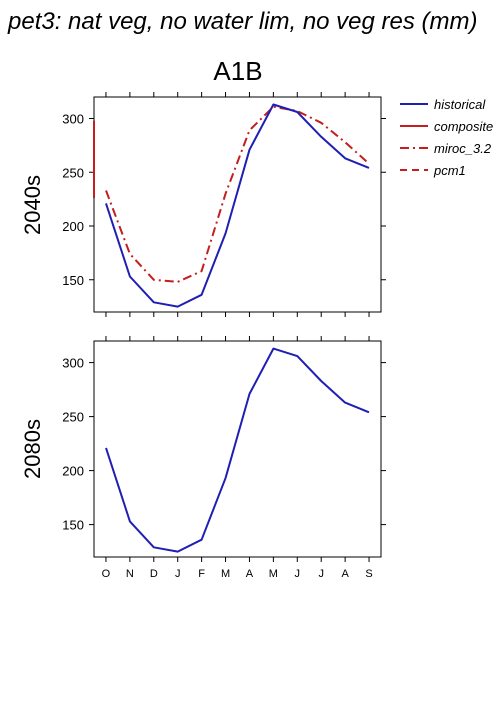 Image resolution: width=501 pixels, height=709 pixels. Describe the element at coordinates (32, 205) in the screenshot. I see `y-axis-label: 2040s` at that location.